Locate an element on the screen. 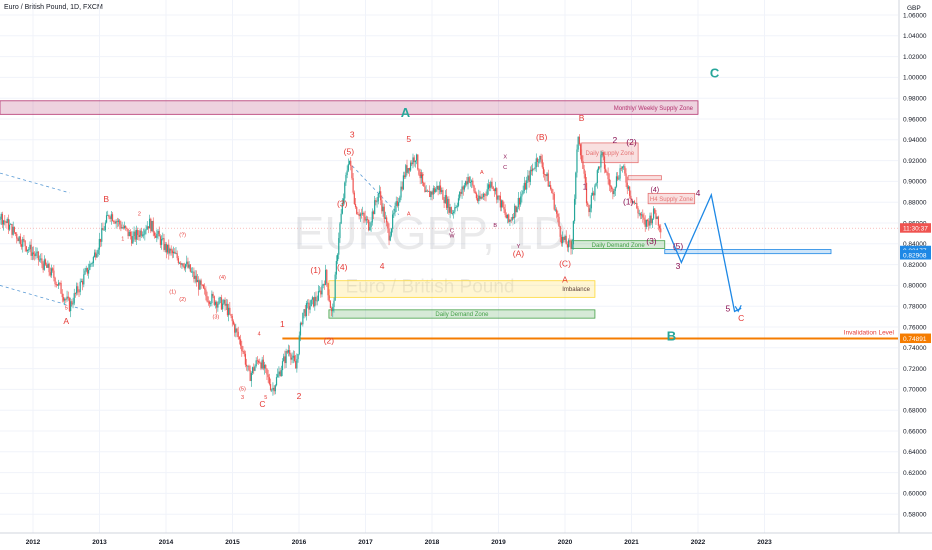 The width and height of the screenshot is (932, 550). zone-label: H4 Supply Zone is located at coordinates (672, 200).